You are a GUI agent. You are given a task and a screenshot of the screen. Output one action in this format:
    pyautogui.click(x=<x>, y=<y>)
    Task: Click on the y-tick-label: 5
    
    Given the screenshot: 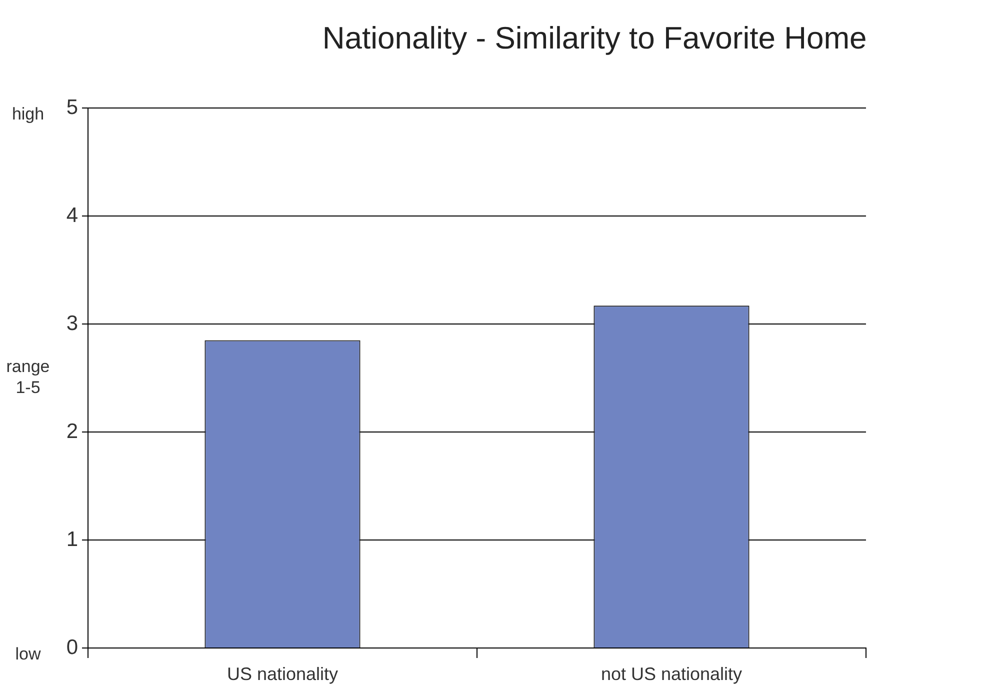 What is the action you would take?
    pyautogui.click(x=72, y=107)
    